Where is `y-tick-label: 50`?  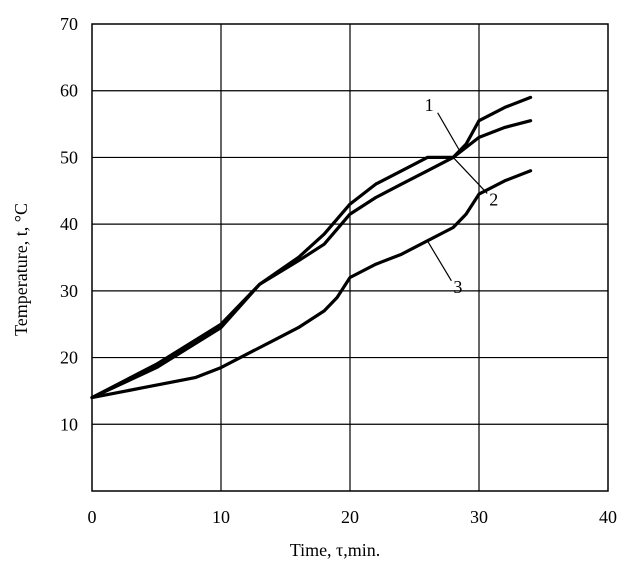 y-tick-label: 50 is located at coordinates (69, 157).